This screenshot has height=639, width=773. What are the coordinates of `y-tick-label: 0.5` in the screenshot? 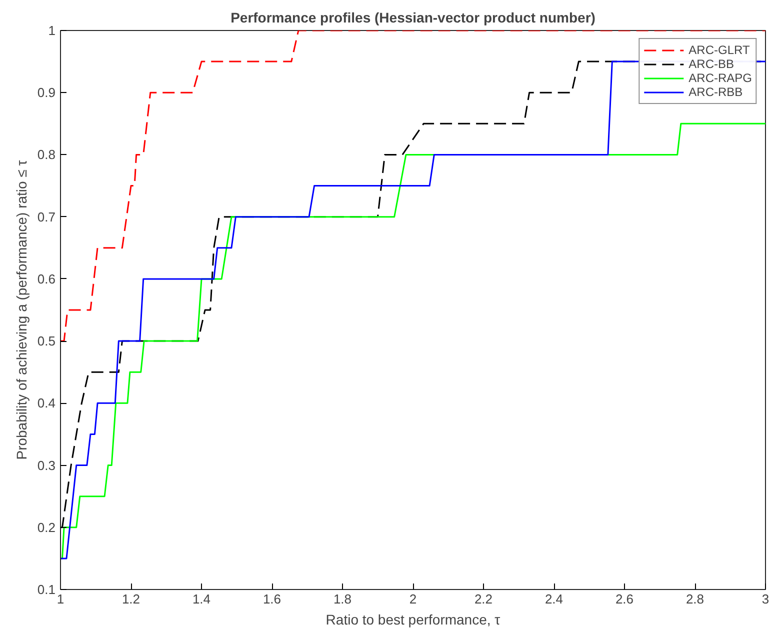 It's located at (46, 341).